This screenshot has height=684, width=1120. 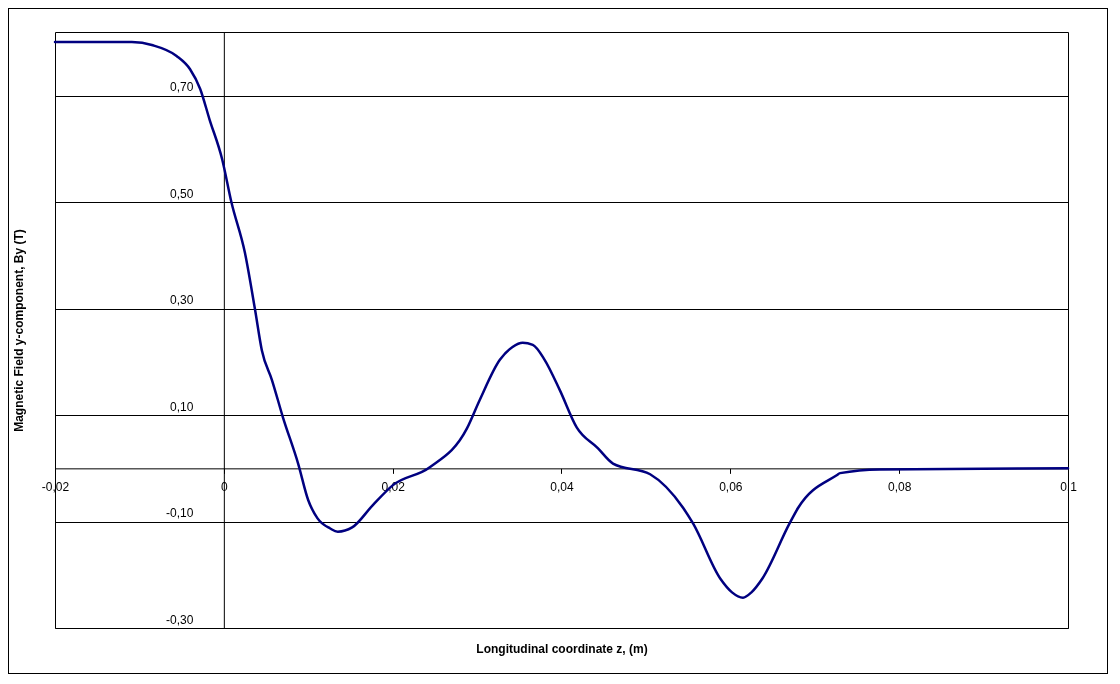 What do you see at coordinates (179, 513) in the screenshot?
I see `y-tick-label: -0,10` at bounding box center [179, 513].